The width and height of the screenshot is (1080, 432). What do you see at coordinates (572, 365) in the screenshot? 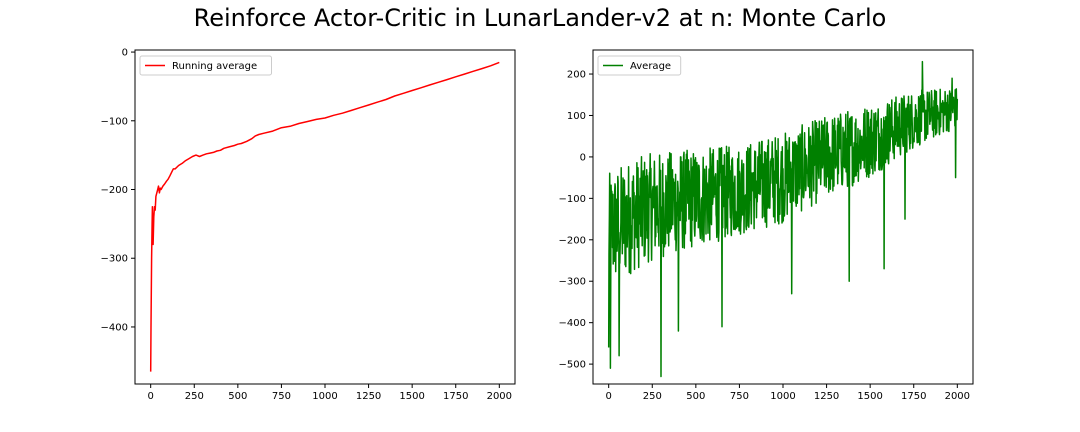
I see `y-tick-label: −500` at bounding box center [572, 365].